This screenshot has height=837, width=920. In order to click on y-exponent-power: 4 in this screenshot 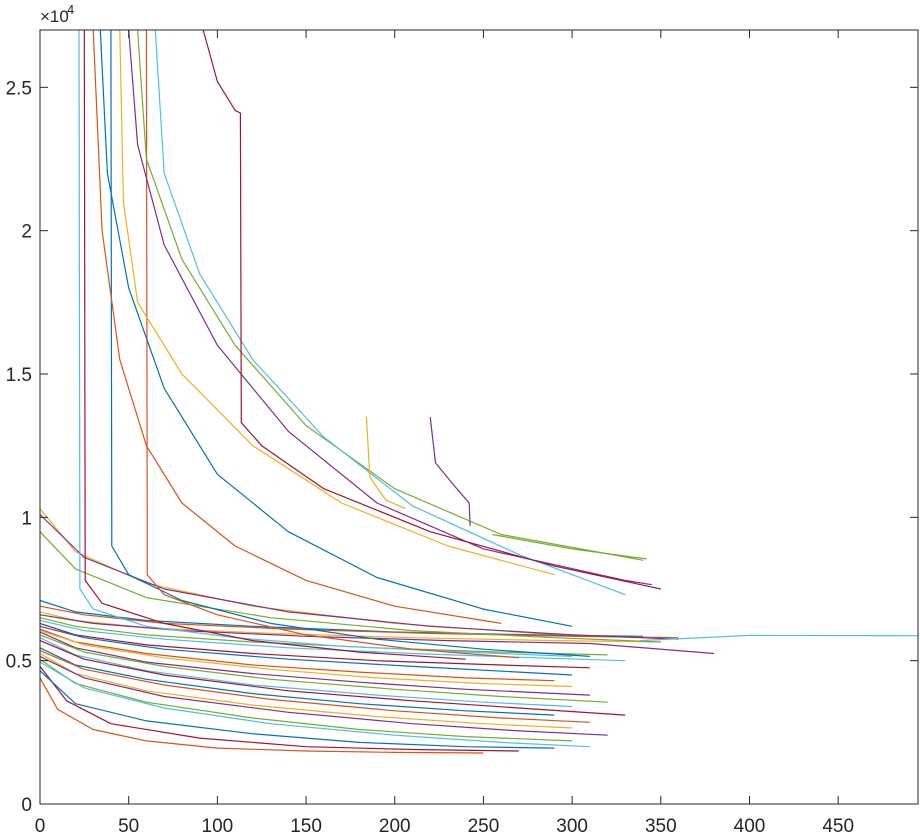, I will do `click(70, 9)`.